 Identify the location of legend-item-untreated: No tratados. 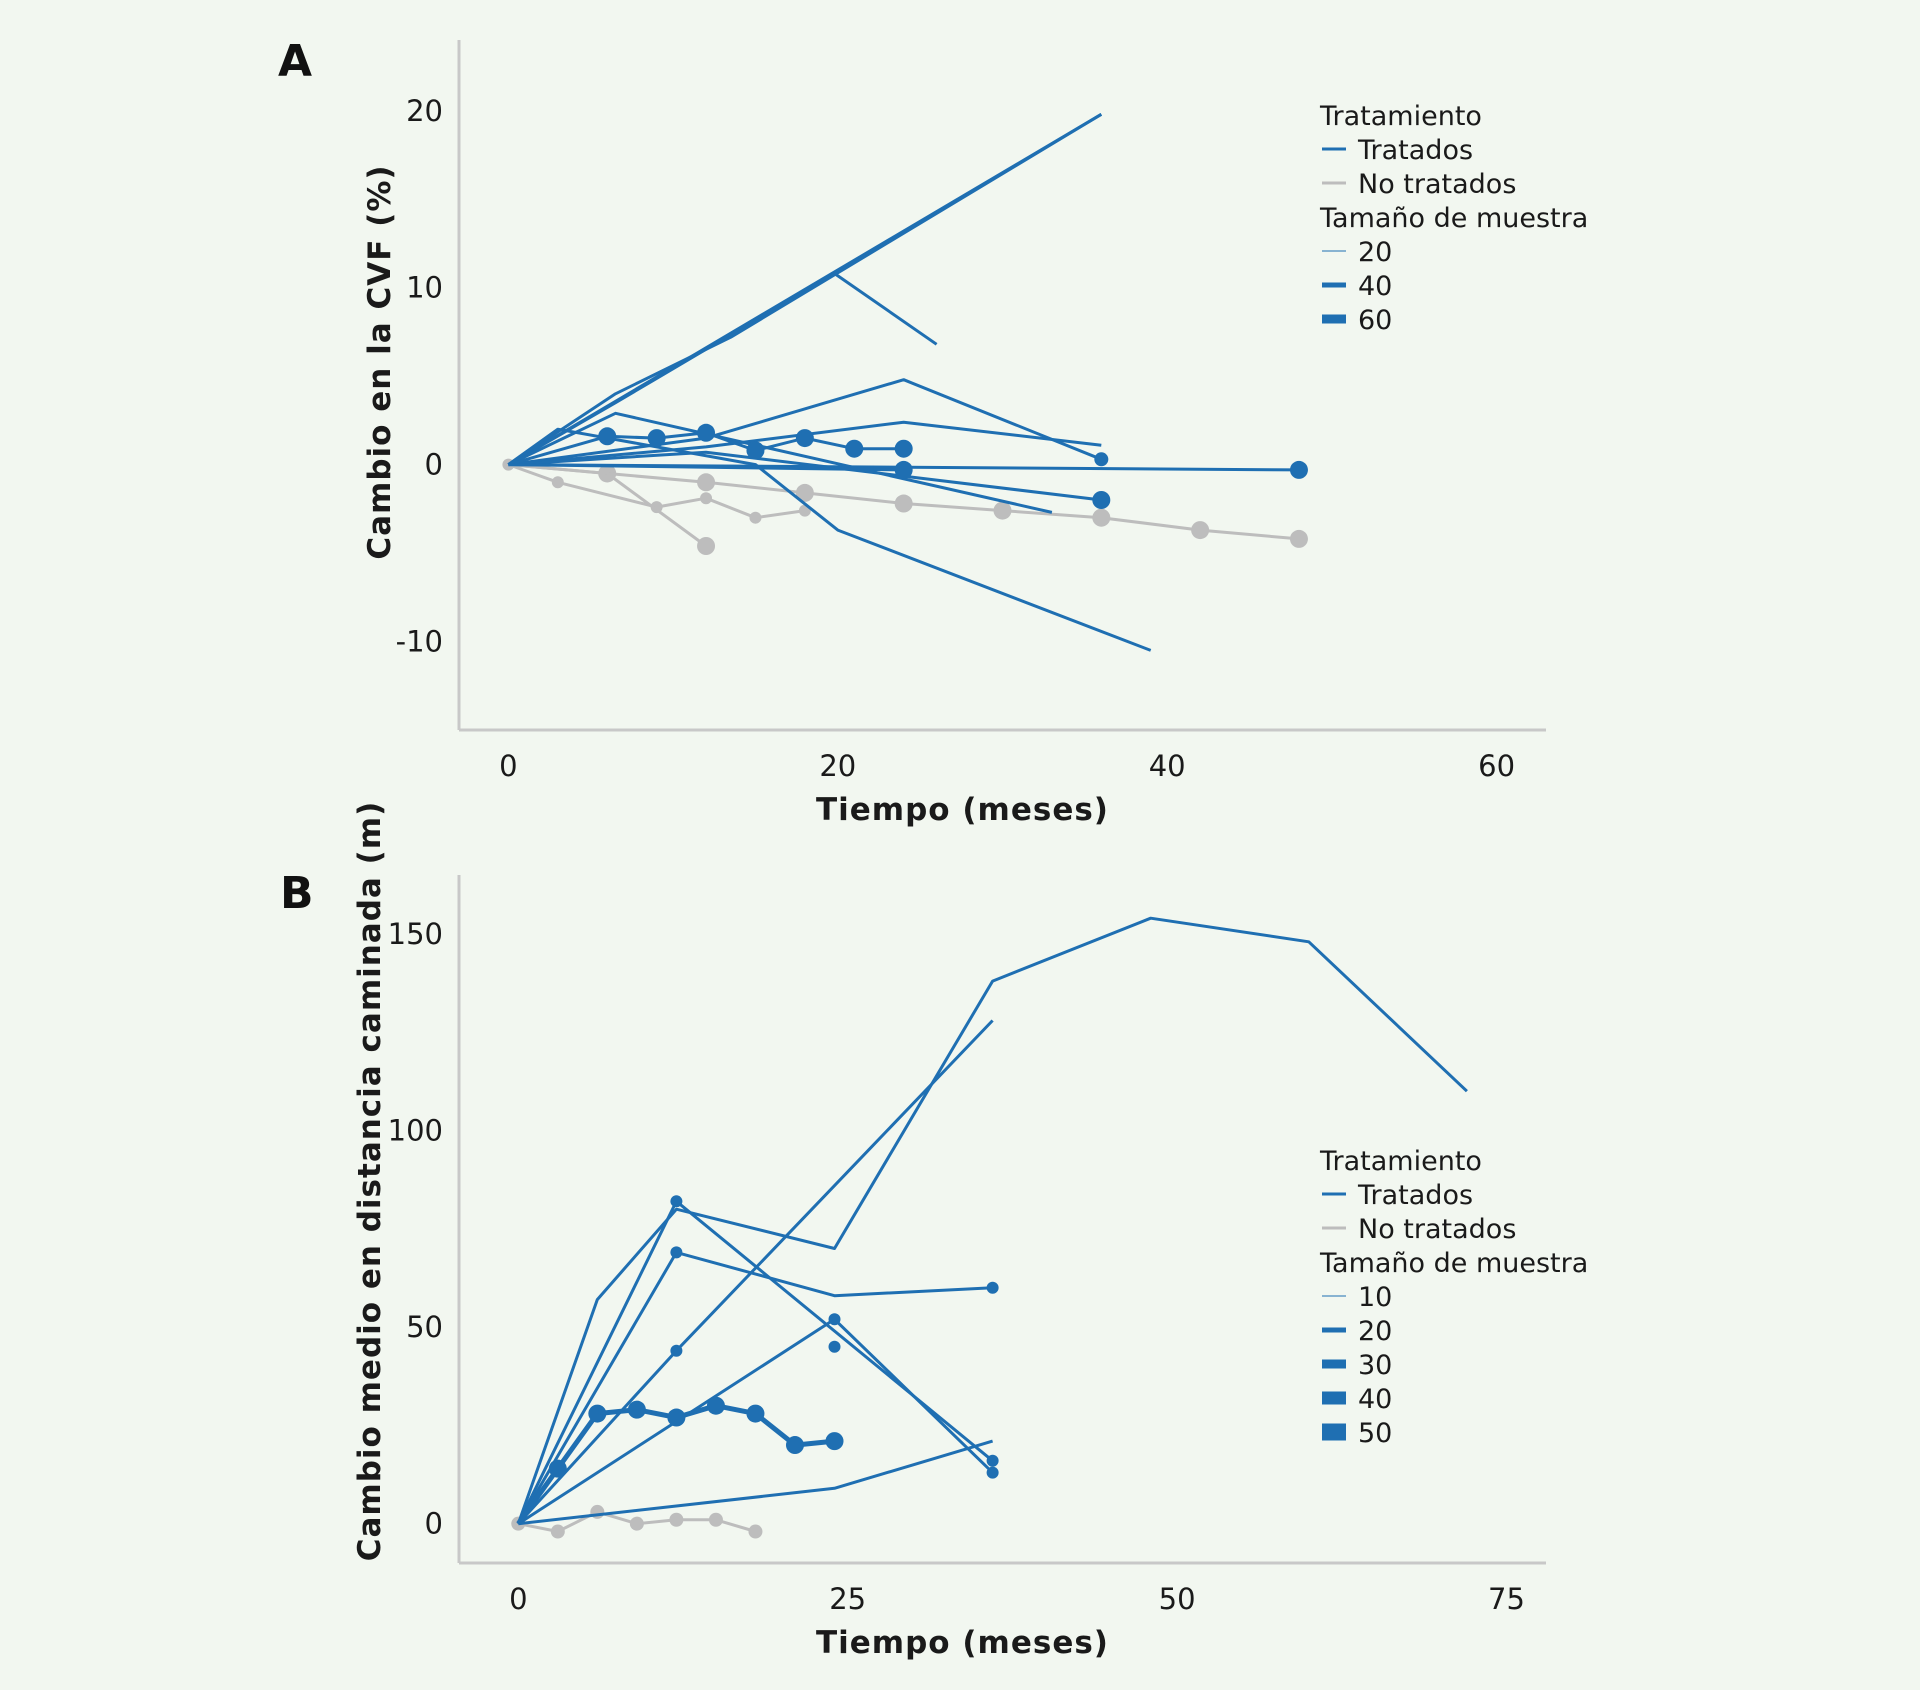
(1437, 184).